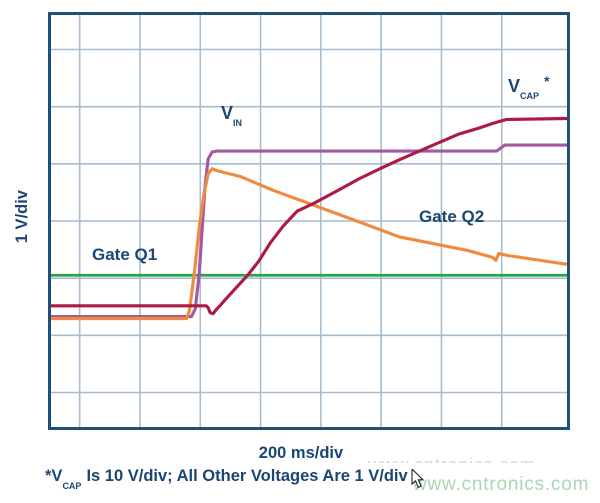 Image resolution: width=600 pixels, height=503 pixels. Describe the element at coordinates (452, 216) in the screenshot. I see `label-gate-q2: Gate Q2` at that location.